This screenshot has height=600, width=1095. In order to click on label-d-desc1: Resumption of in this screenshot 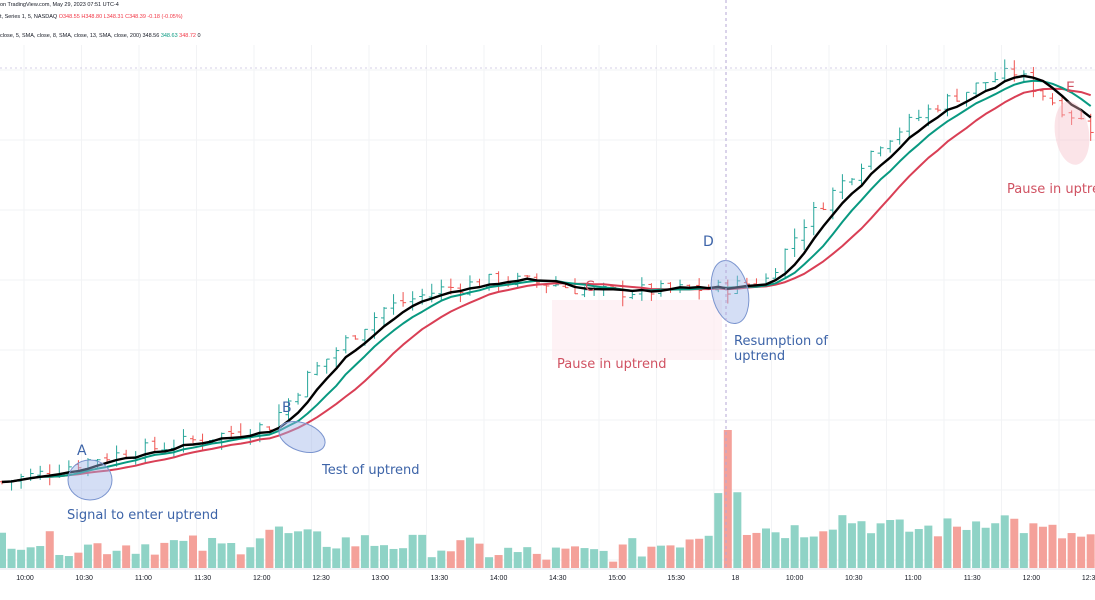, I will do `click(781, 341)`.